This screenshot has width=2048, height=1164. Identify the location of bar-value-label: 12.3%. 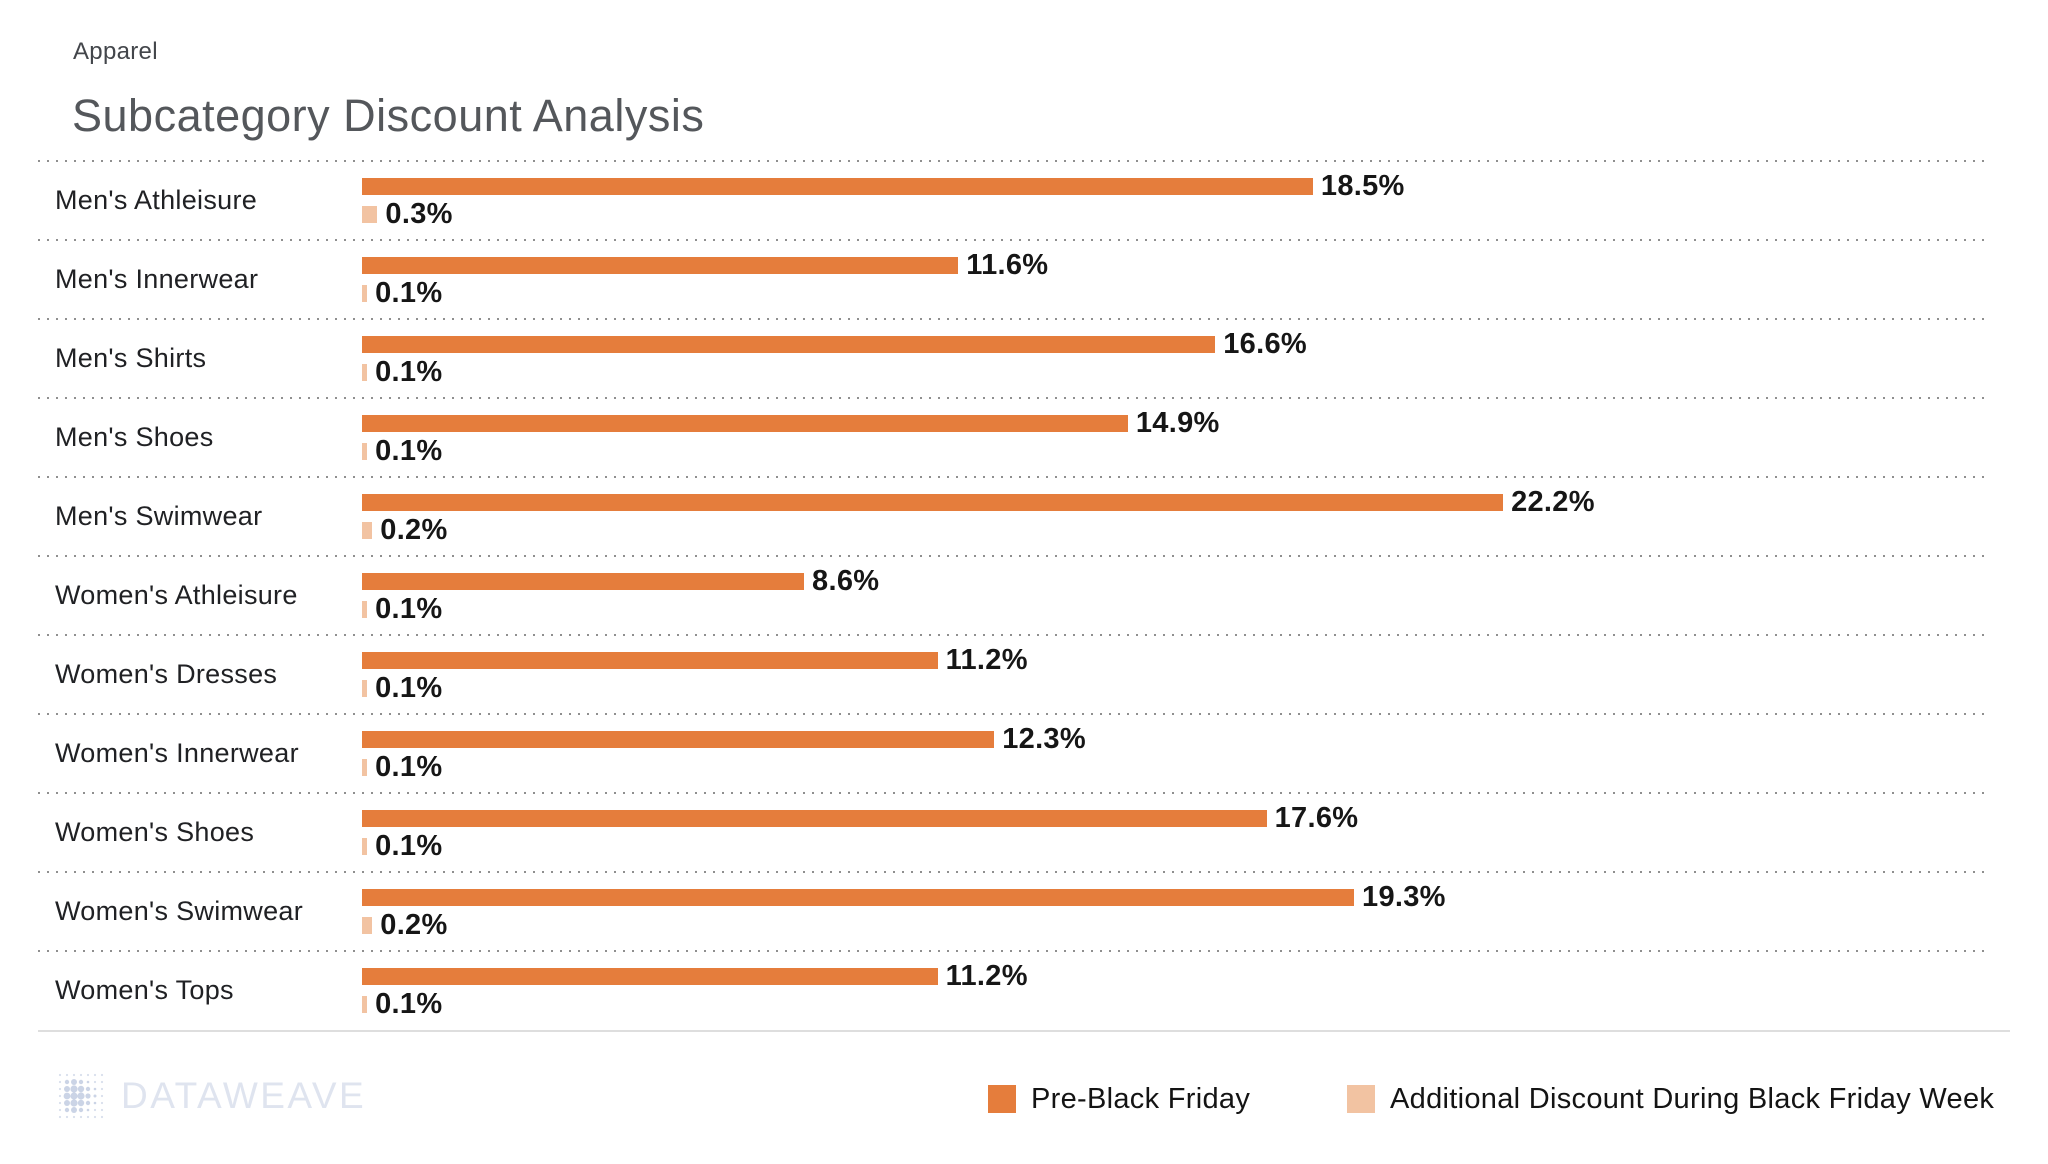
(1044, 739).